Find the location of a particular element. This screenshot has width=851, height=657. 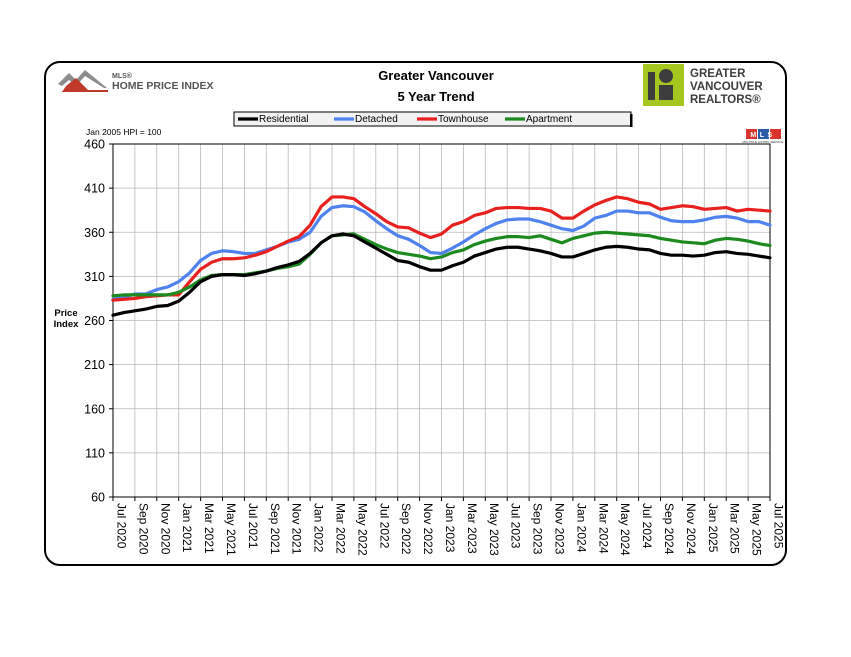

y-tick-label: 210 is located at coordinates (94, 365).